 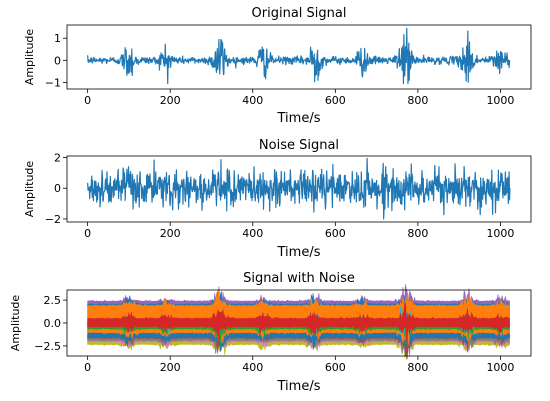 I want to click on chart-title: Signal with Noise, so click(x=299, y=278).